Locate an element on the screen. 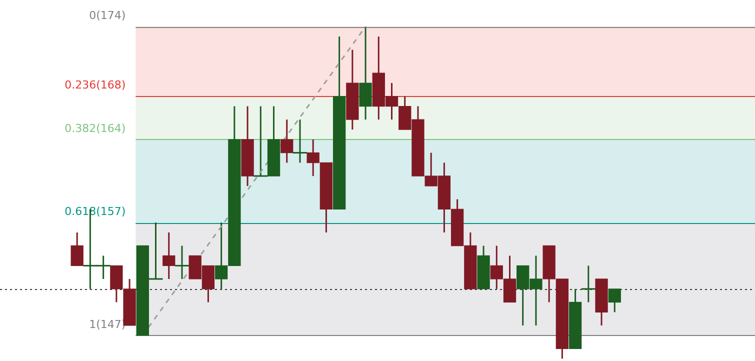 This screenshot has width=755, height=361. annotation: 0.382(164) is located at coordinates (95, 128).